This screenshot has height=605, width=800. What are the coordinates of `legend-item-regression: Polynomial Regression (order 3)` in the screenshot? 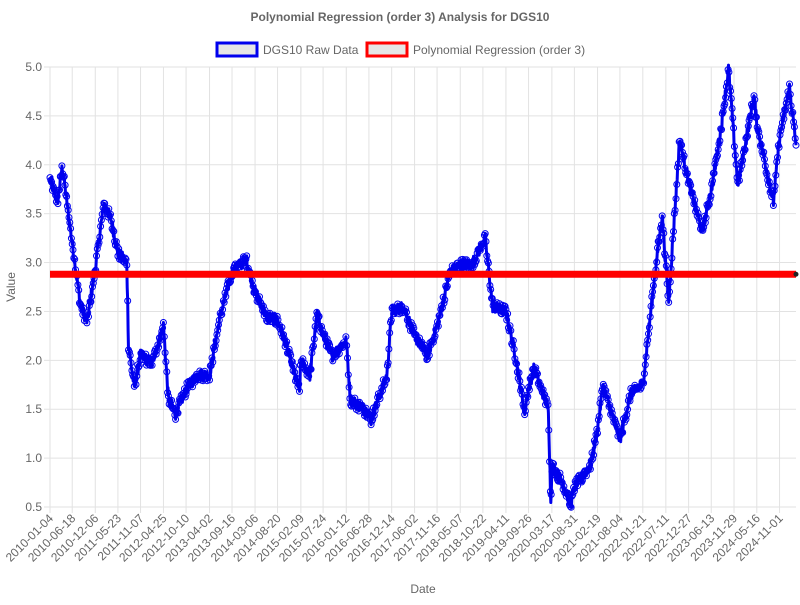 It's located at (475, 49).